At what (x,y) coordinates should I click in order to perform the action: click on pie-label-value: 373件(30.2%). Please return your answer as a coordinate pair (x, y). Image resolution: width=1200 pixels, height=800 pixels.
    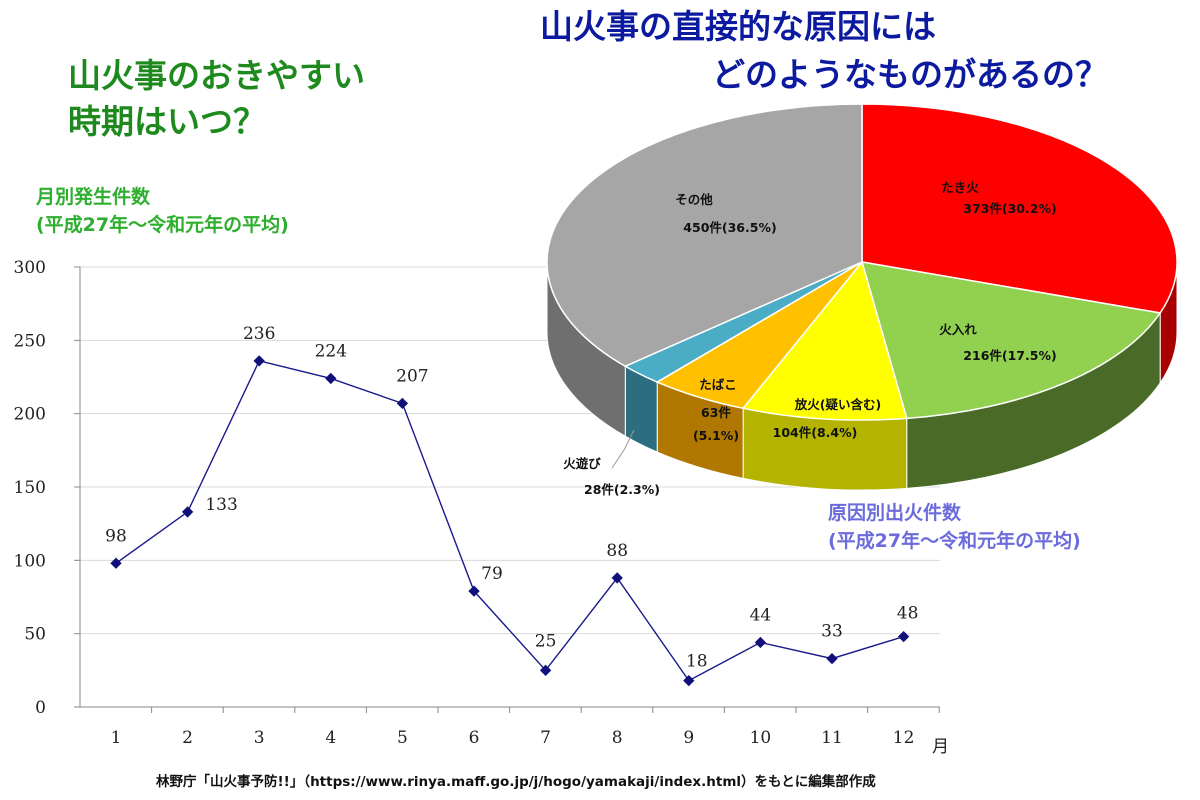
    Looking at the image, I should click on (1009, 208).